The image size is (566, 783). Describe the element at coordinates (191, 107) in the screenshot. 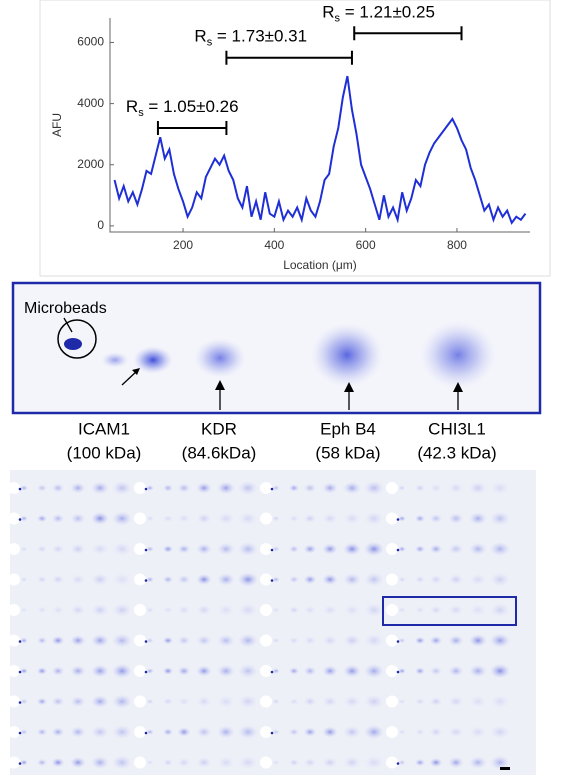

I see `annotation-text: = 1.05±0.26` at that location.